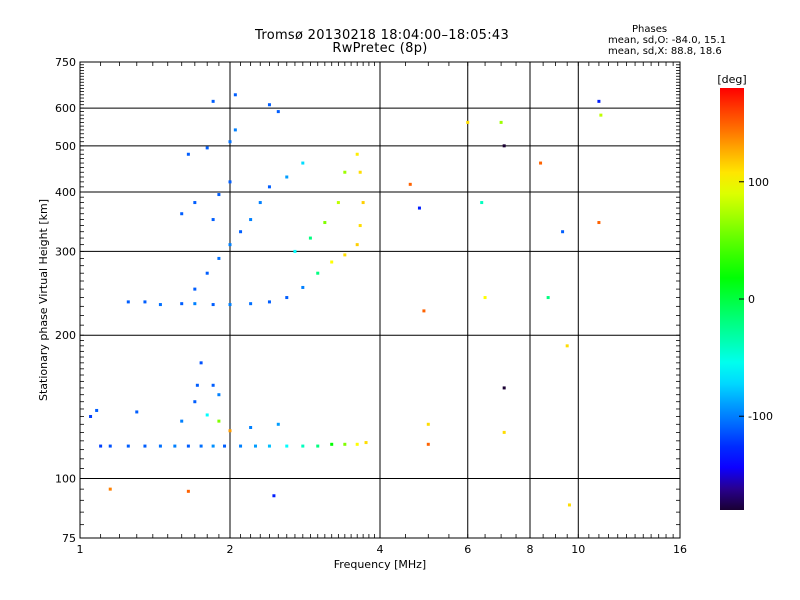  I want to click on y-tick-label: 100, so click(65, 479).